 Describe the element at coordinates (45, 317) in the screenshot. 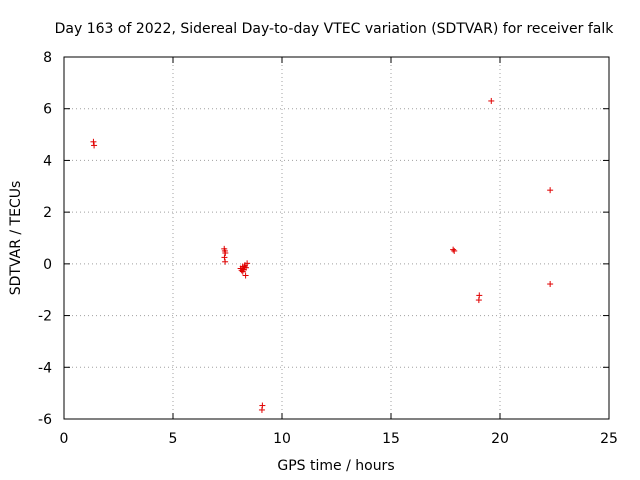

I see `y-tick-label--2: -2` at that location.